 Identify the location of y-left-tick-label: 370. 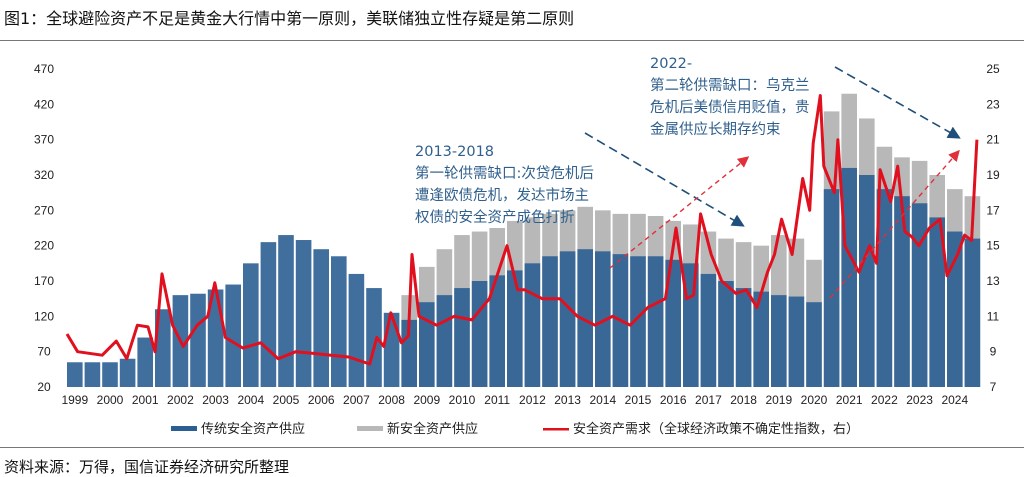
(44, 140).